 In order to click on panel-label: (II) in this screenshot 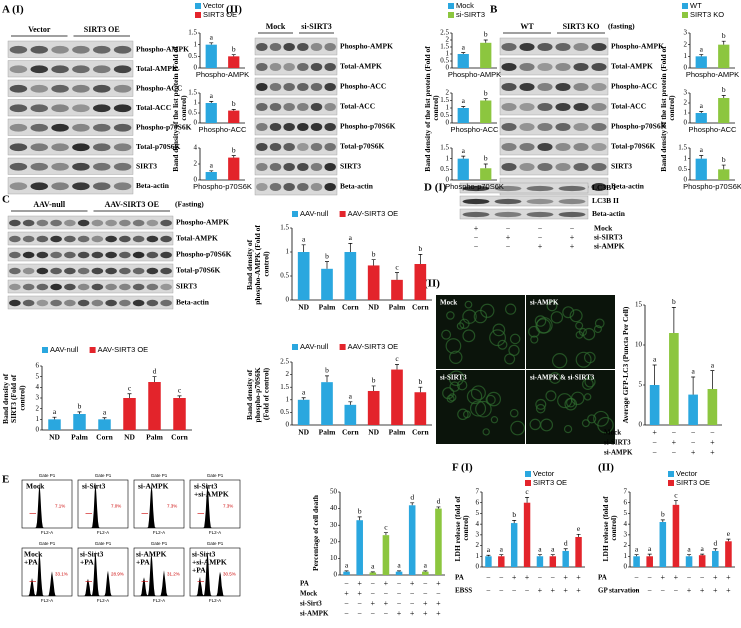, I will do `click(606, 468)`.